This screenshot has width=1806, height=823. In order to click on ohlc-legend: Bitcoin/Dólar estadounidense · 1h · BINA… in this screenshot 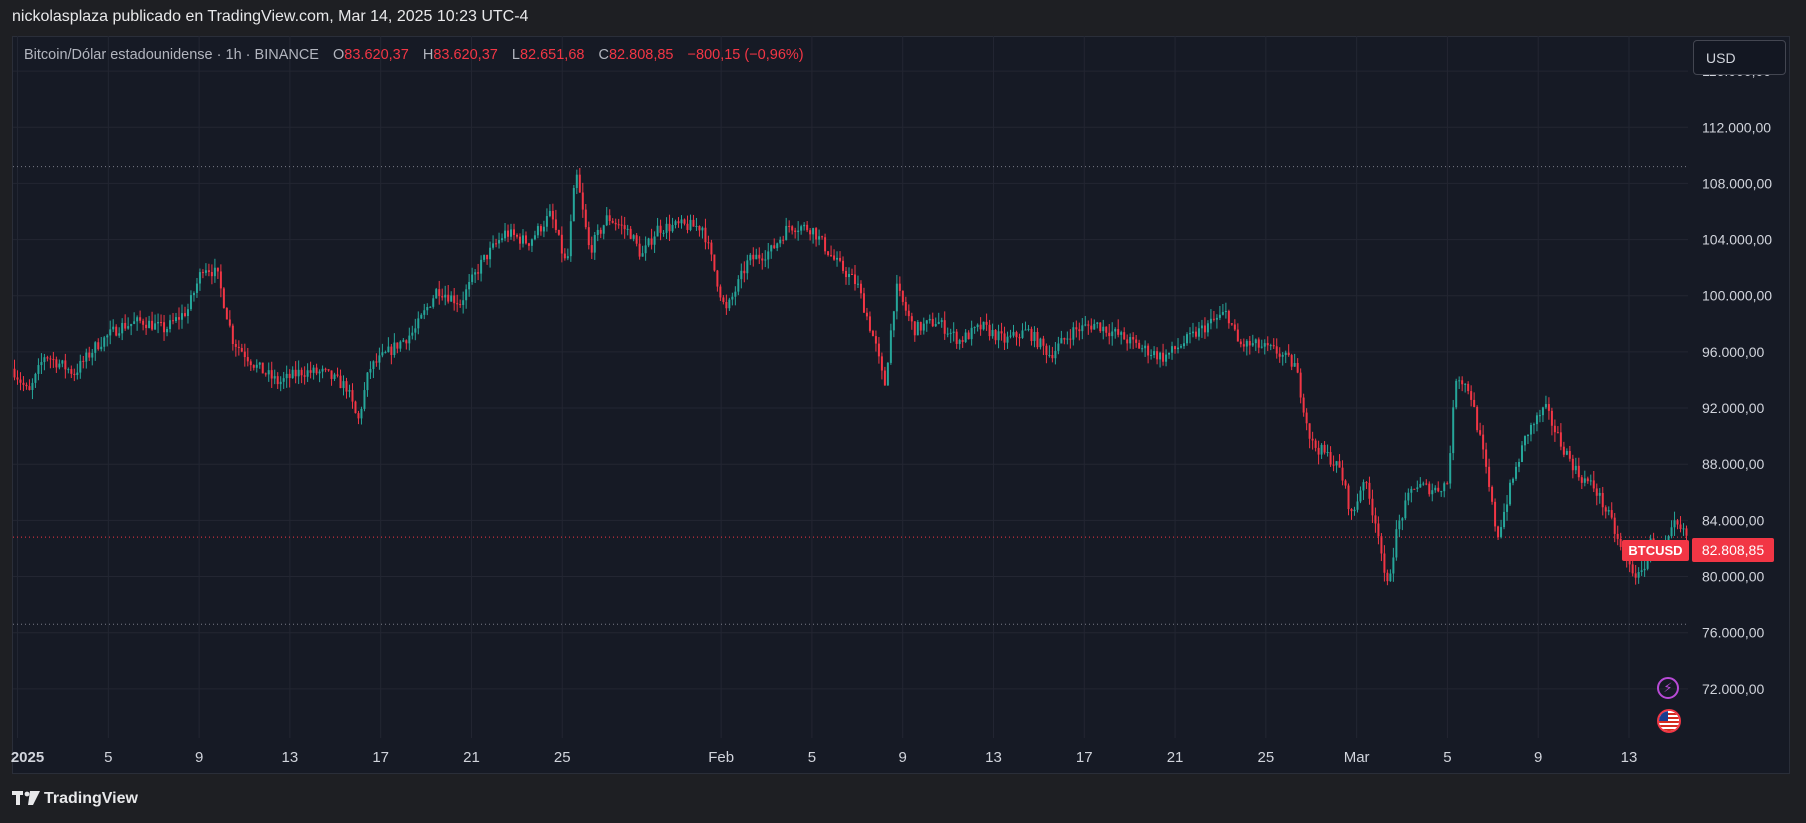, I will do `click(414, 55)`.